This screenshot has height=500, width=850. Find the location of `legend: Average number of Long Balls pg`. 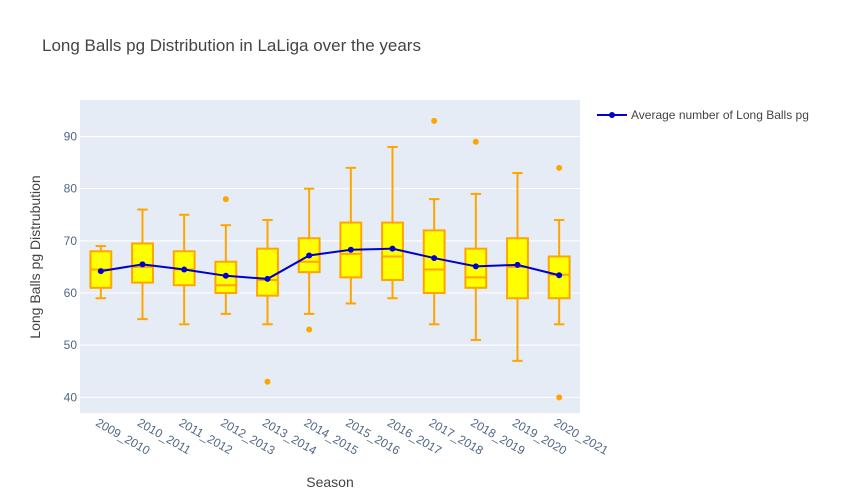

legend: Average number of Long Balls pg is located at coordinates (703, 115).